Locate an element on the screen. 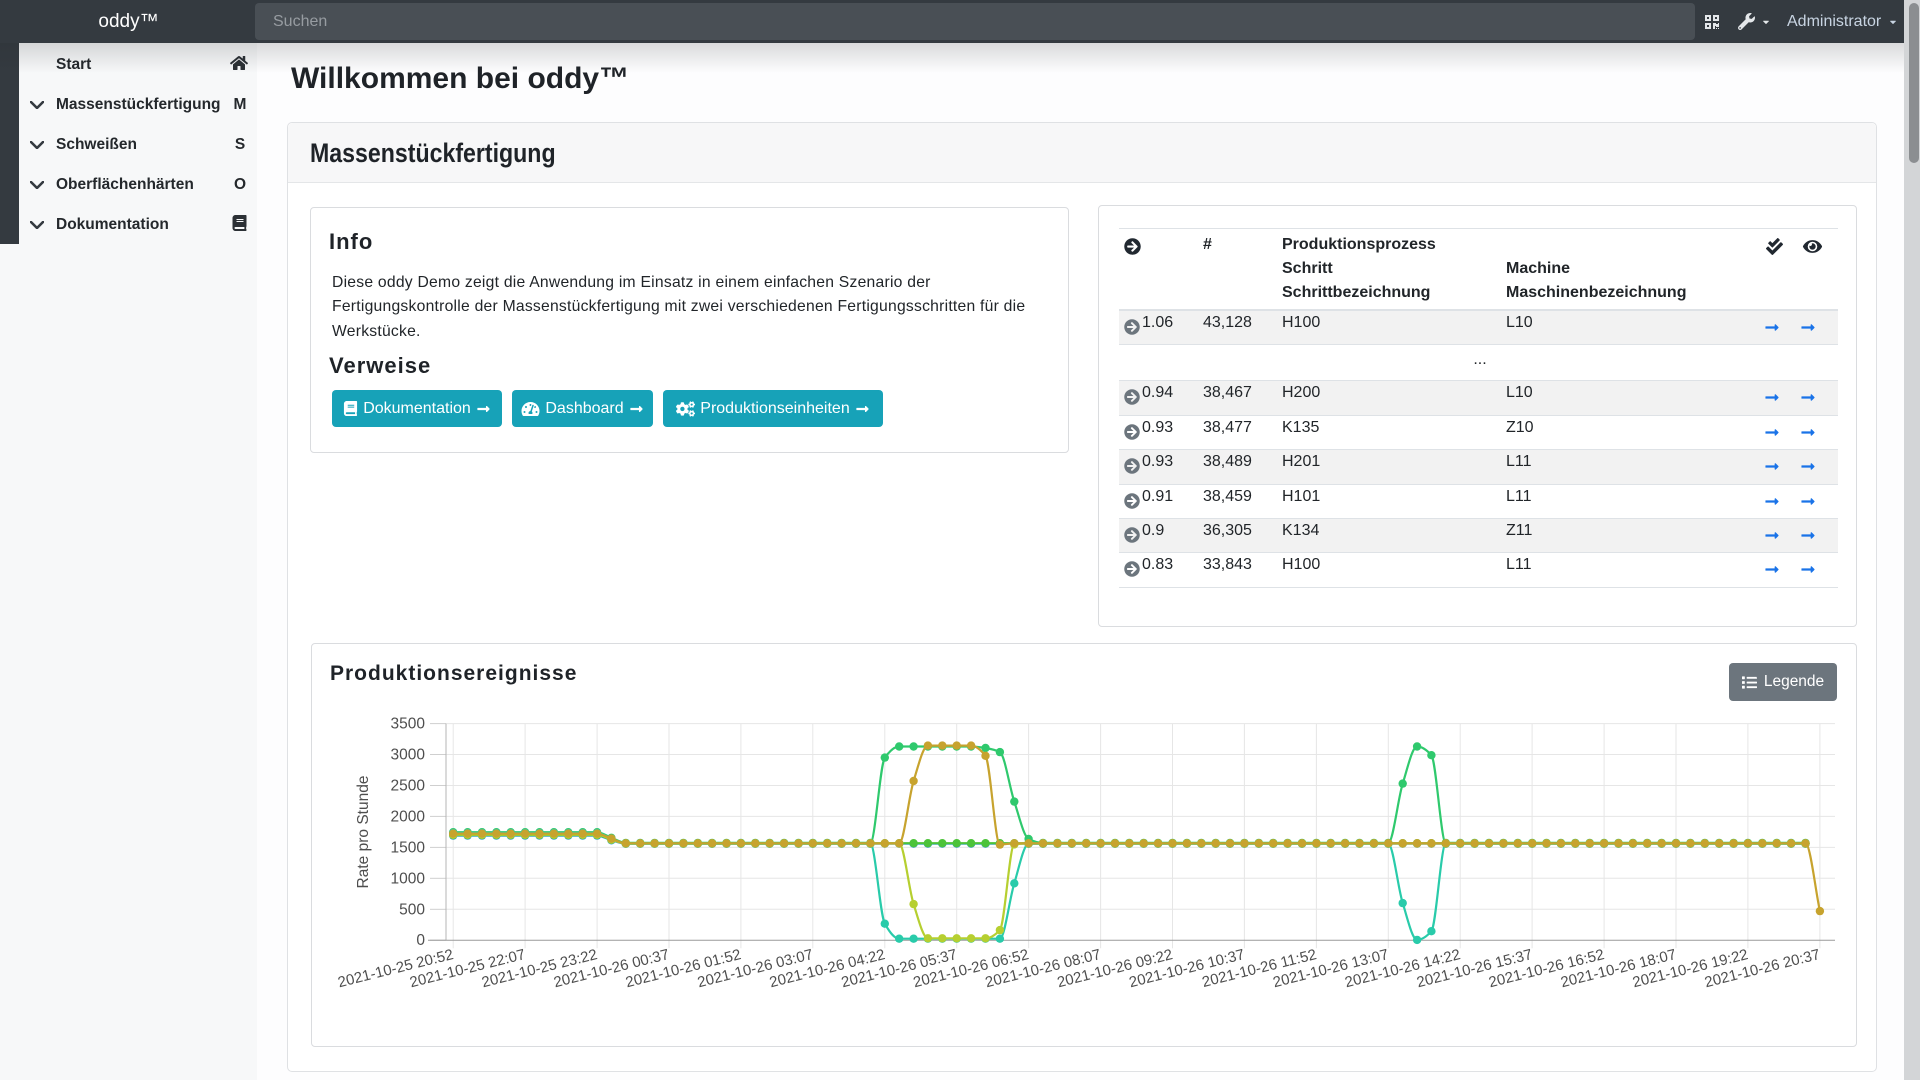 The image size is (1920, 1080). svg-text: 2000 is located at coordinates (408, 816).